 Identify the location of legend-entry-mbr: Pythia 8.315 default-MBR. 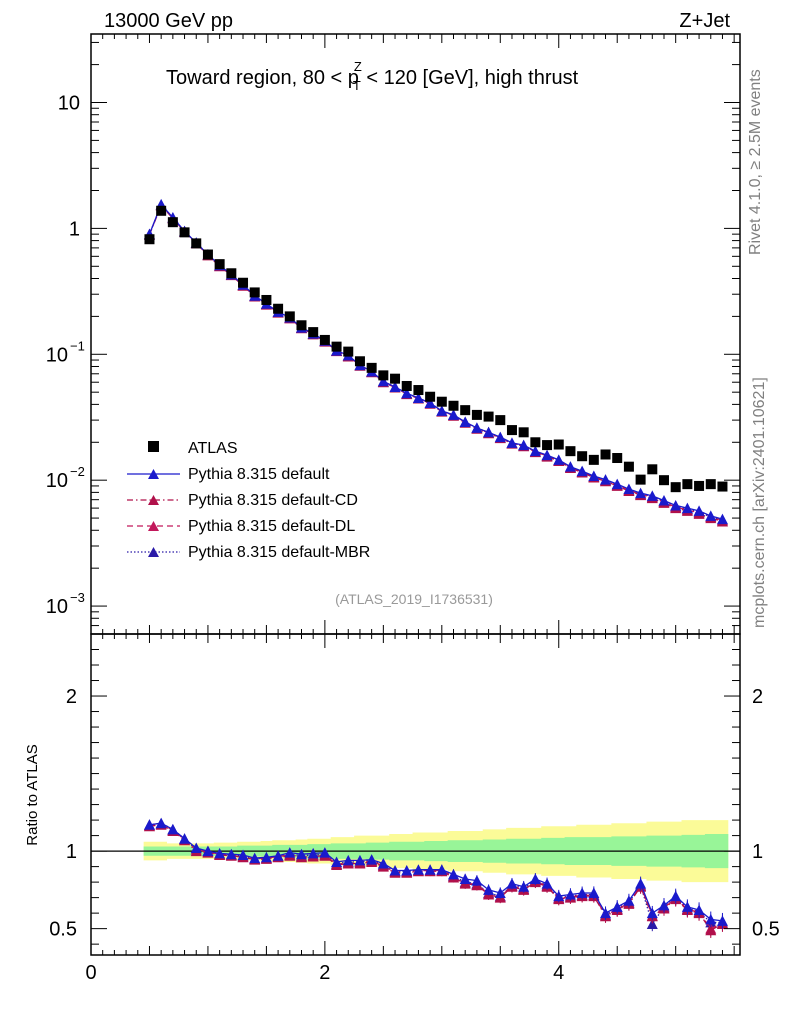
(248, 552).